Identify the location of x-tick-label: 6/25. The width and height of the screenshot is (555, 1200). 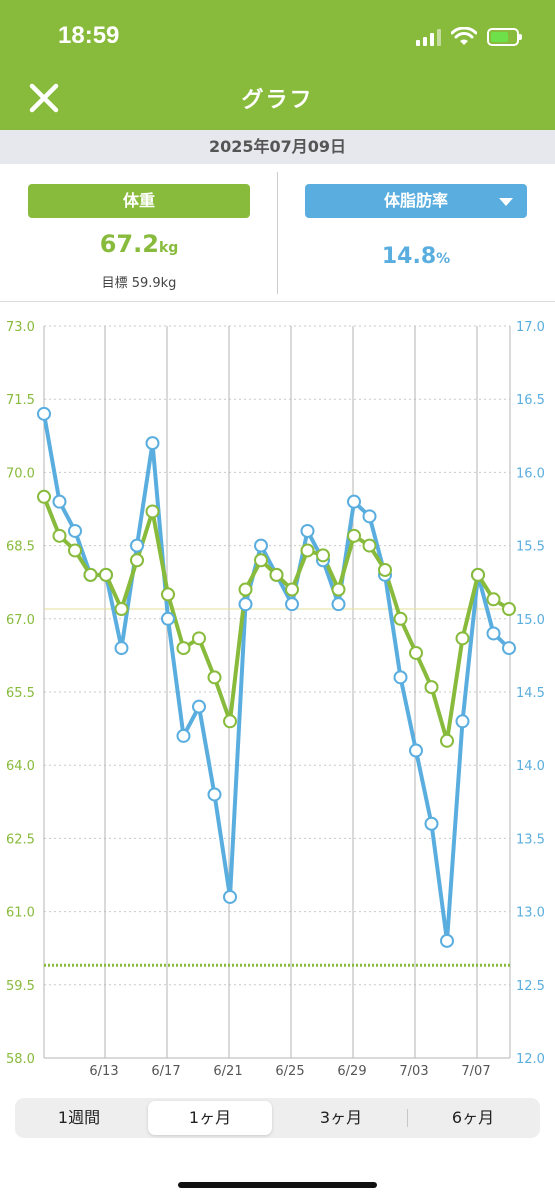
(289, 1071).